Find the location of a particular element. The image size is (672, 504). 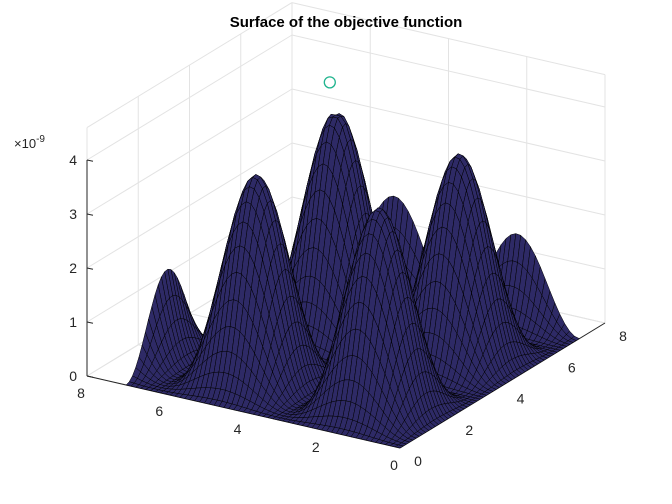

z-exponent-base: ×10 is located at coordinates (25, 143).